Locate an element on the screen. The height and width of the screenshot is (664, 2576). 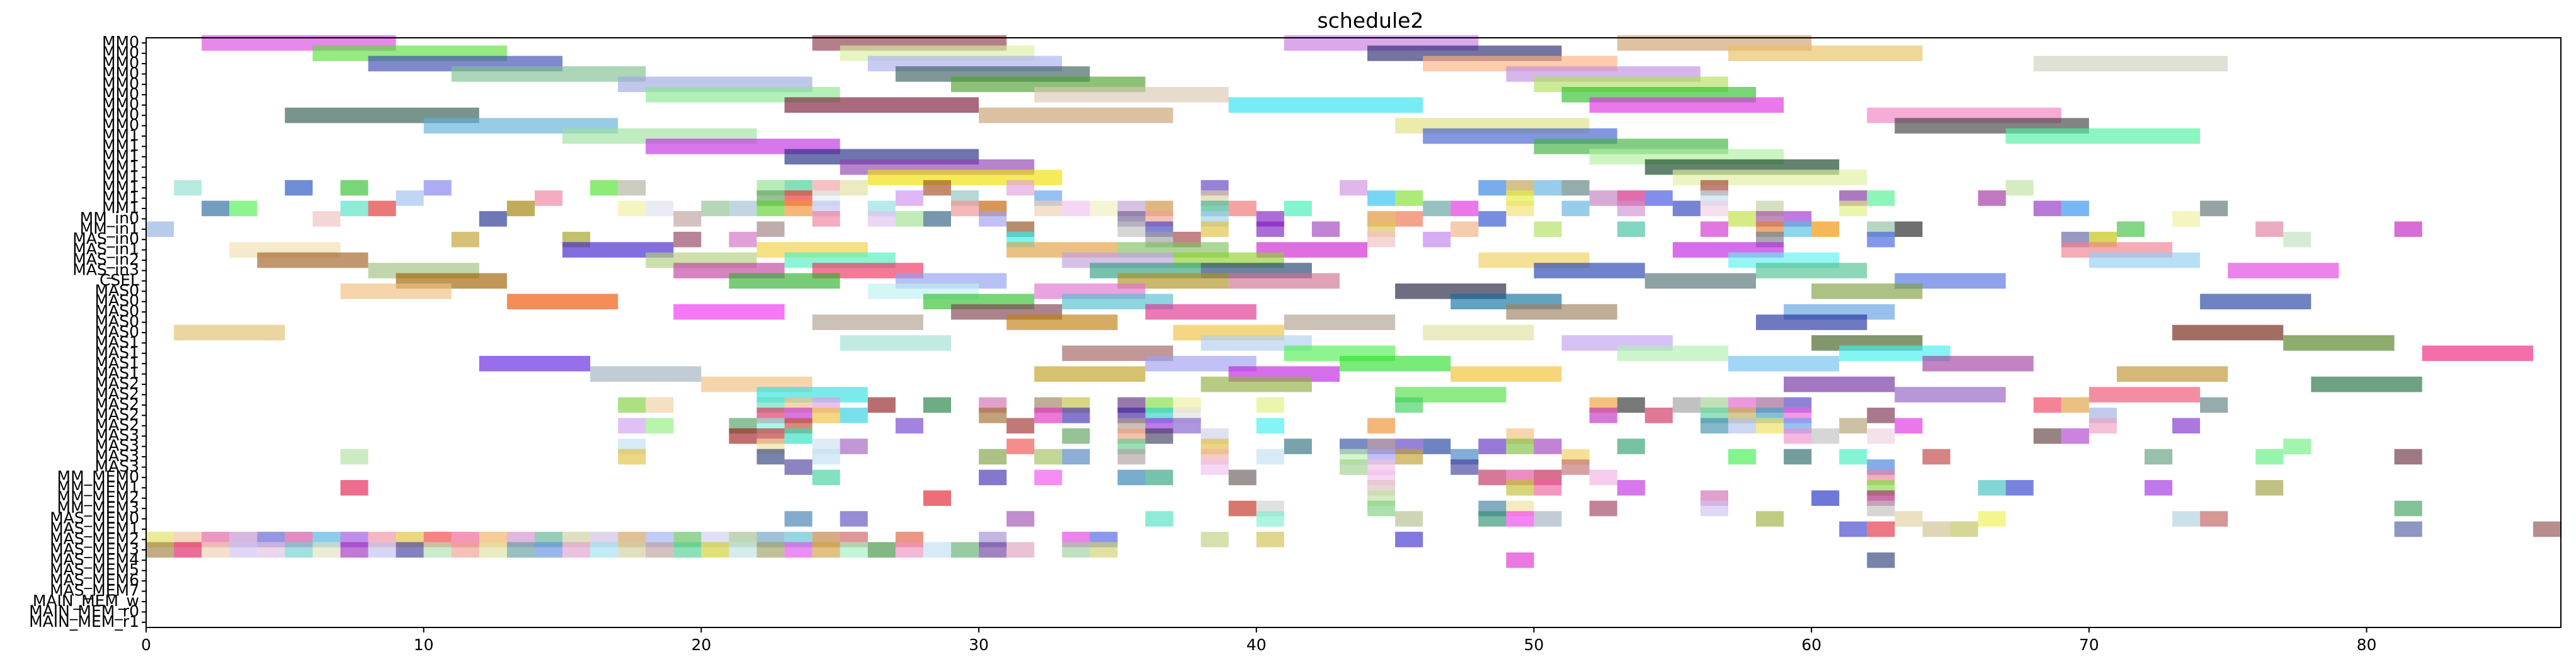
y-tick-label: MM_MEM2 is located at coordinates (98, 498).